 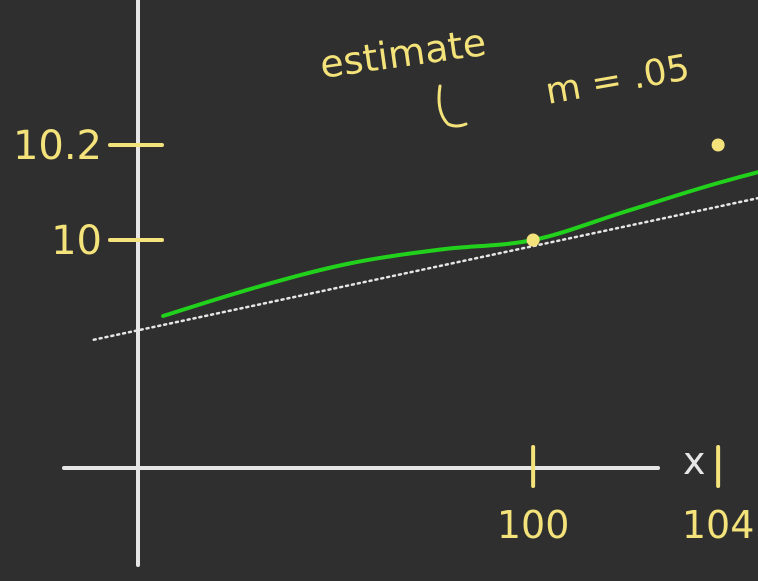 What do you see at coordinates (718, 525) in the screenshot?
I see `x-tick-label: 104` at bounding box center [718, 525].